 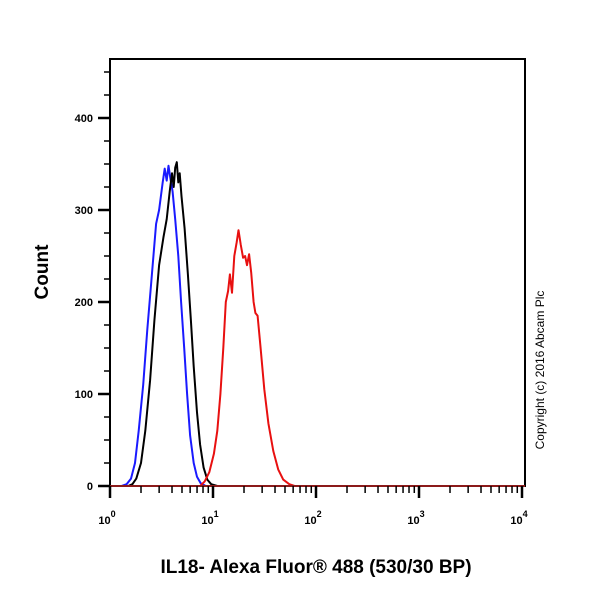 What do you see at coordinates (84, 395) in the screenshot?
I see `y-tick-label: 100` at bounding box center [84, 395].